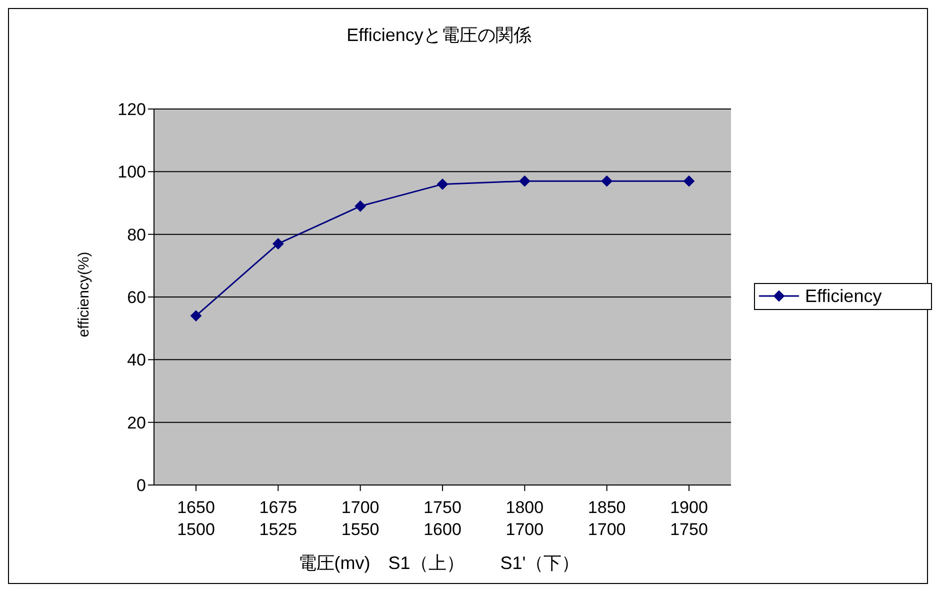 The width and height of the screenshot is (936, 592). I want to click on x-tick-label: 1900 1750, so click(689, 518).